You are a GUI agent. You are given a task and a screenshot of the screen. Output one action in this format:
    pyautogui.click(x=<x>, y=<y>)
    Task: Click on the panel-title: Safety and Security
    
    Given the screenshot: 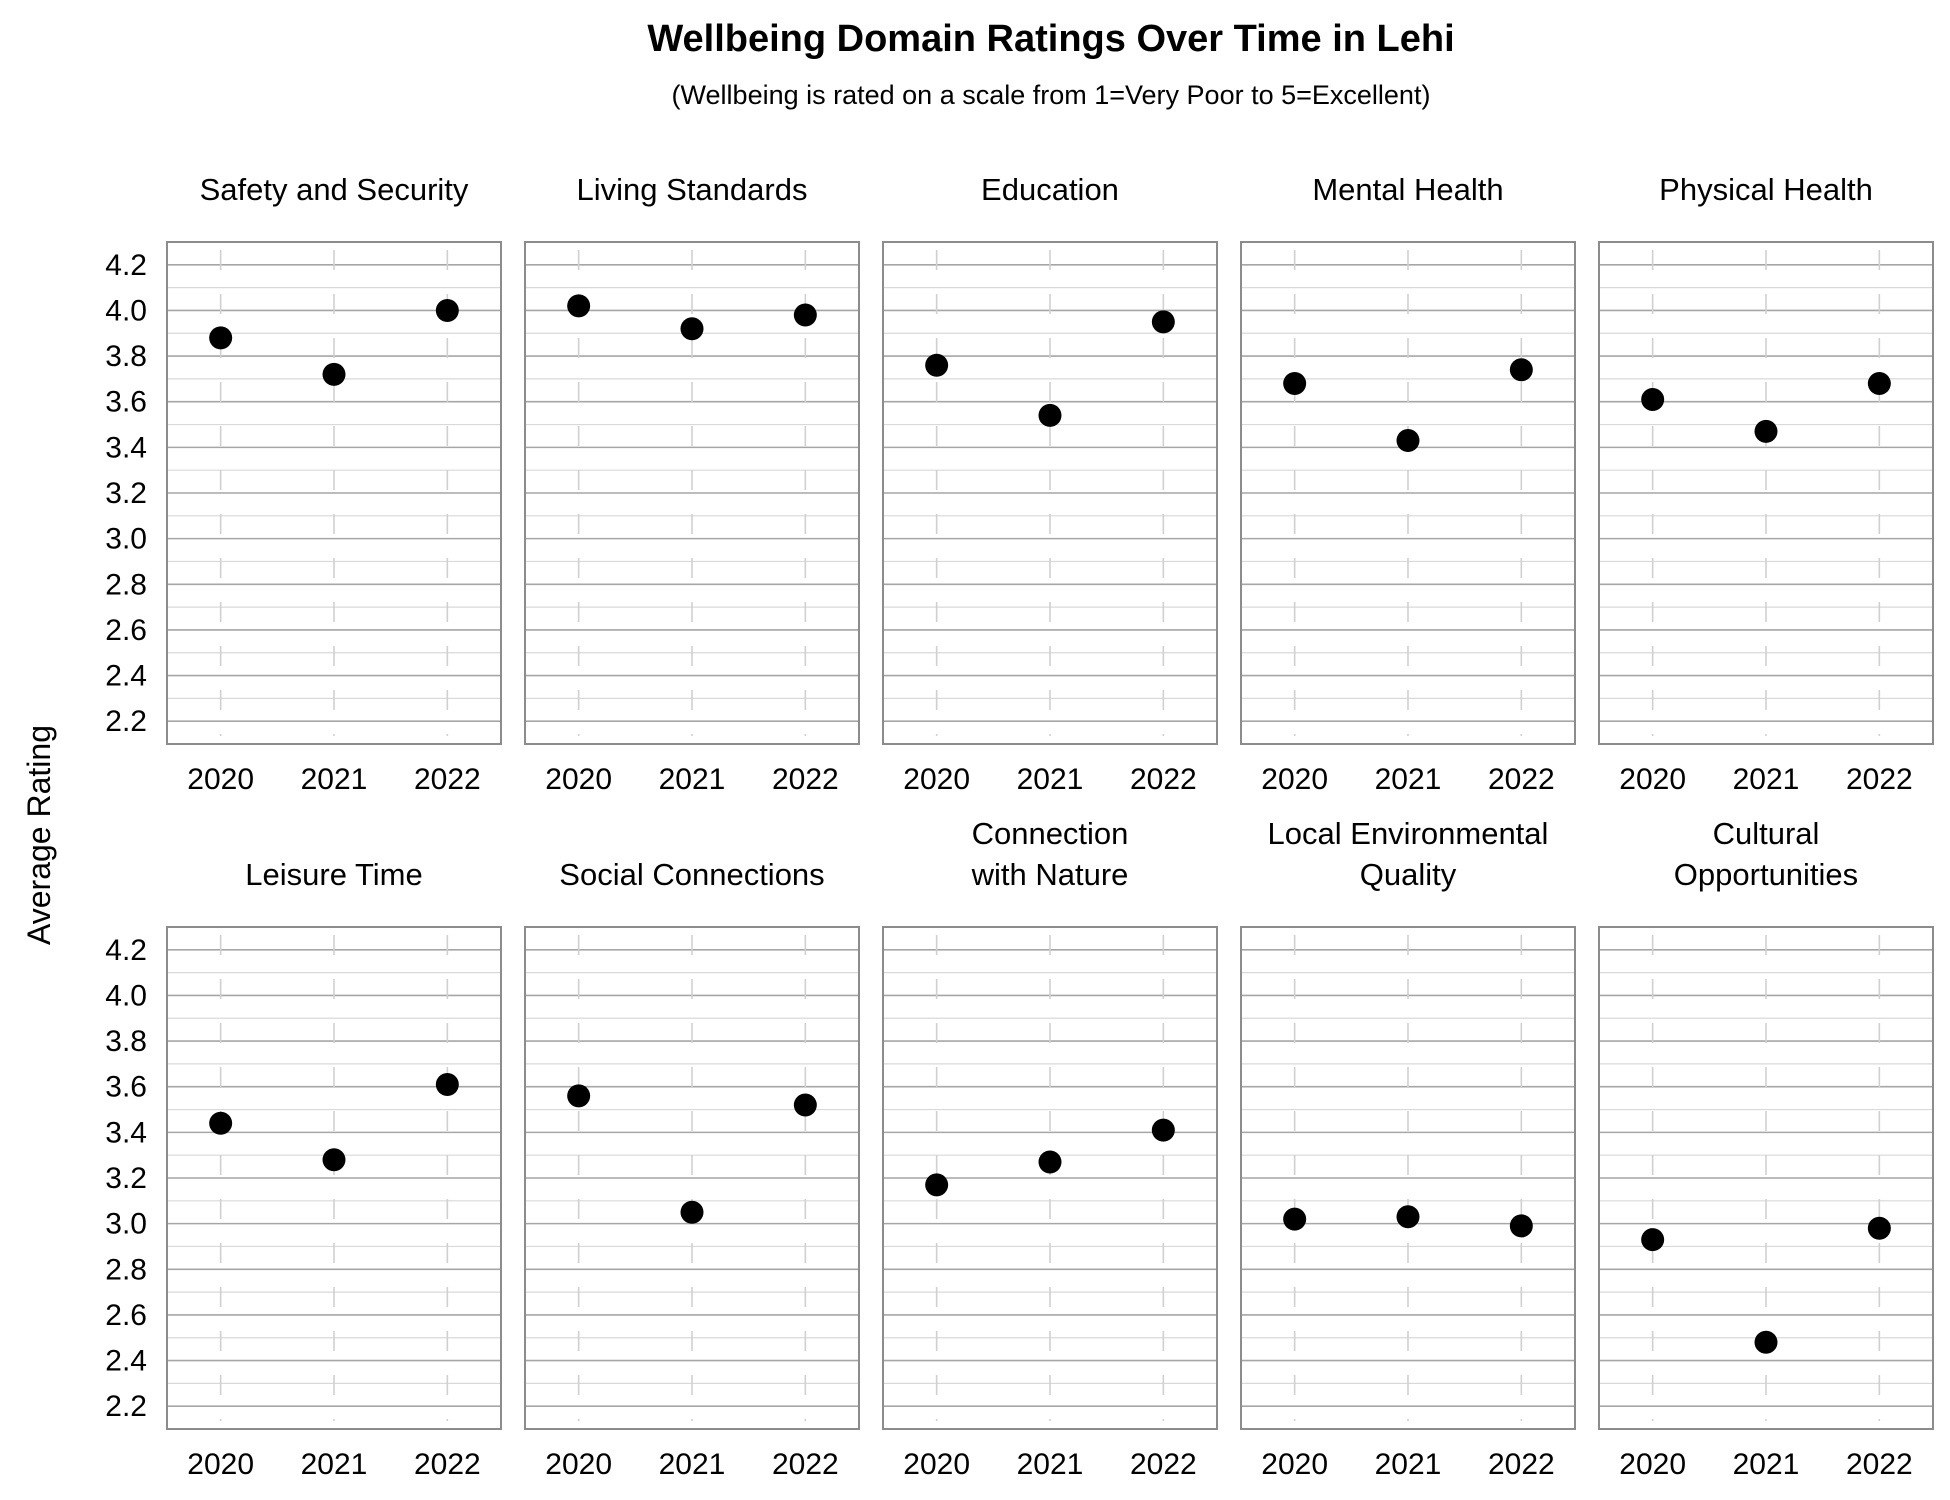 What is the action you would take?
    pyautogui.click(x=334, y=189)
    